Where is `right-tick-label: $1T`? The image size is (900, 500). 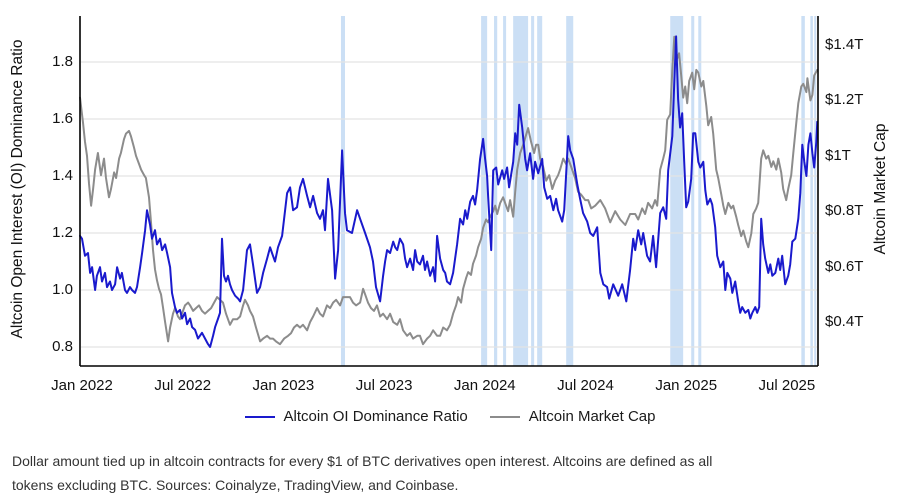 right-tick-label: $1T is located at coordinates (838, 155).